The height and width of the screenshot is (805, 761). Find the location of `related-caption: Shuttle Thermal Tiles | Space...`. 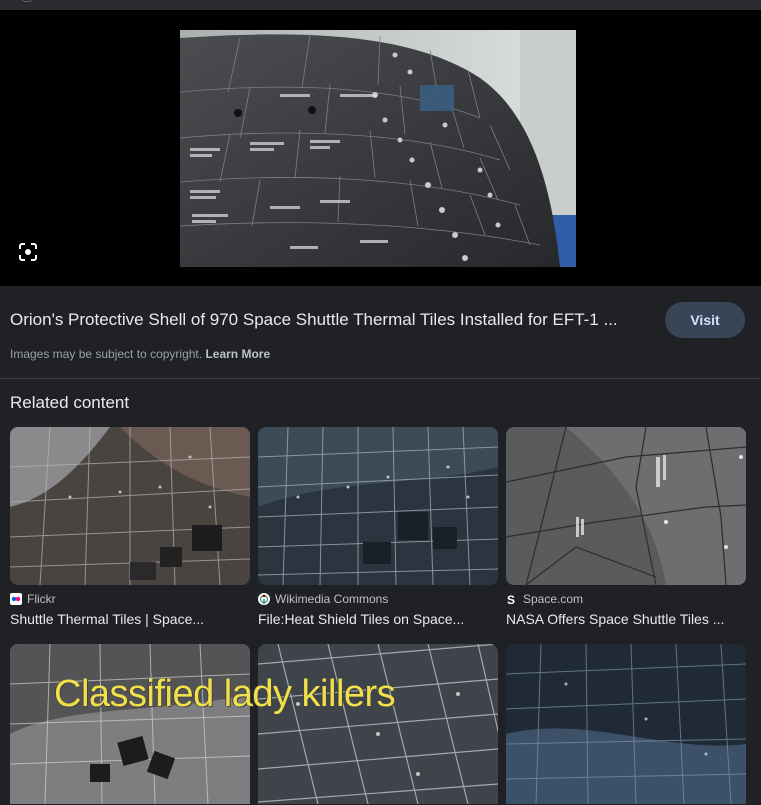

related-caption: Shuttle Thermal Tiles | Space... is located at coordinates (107, 619).